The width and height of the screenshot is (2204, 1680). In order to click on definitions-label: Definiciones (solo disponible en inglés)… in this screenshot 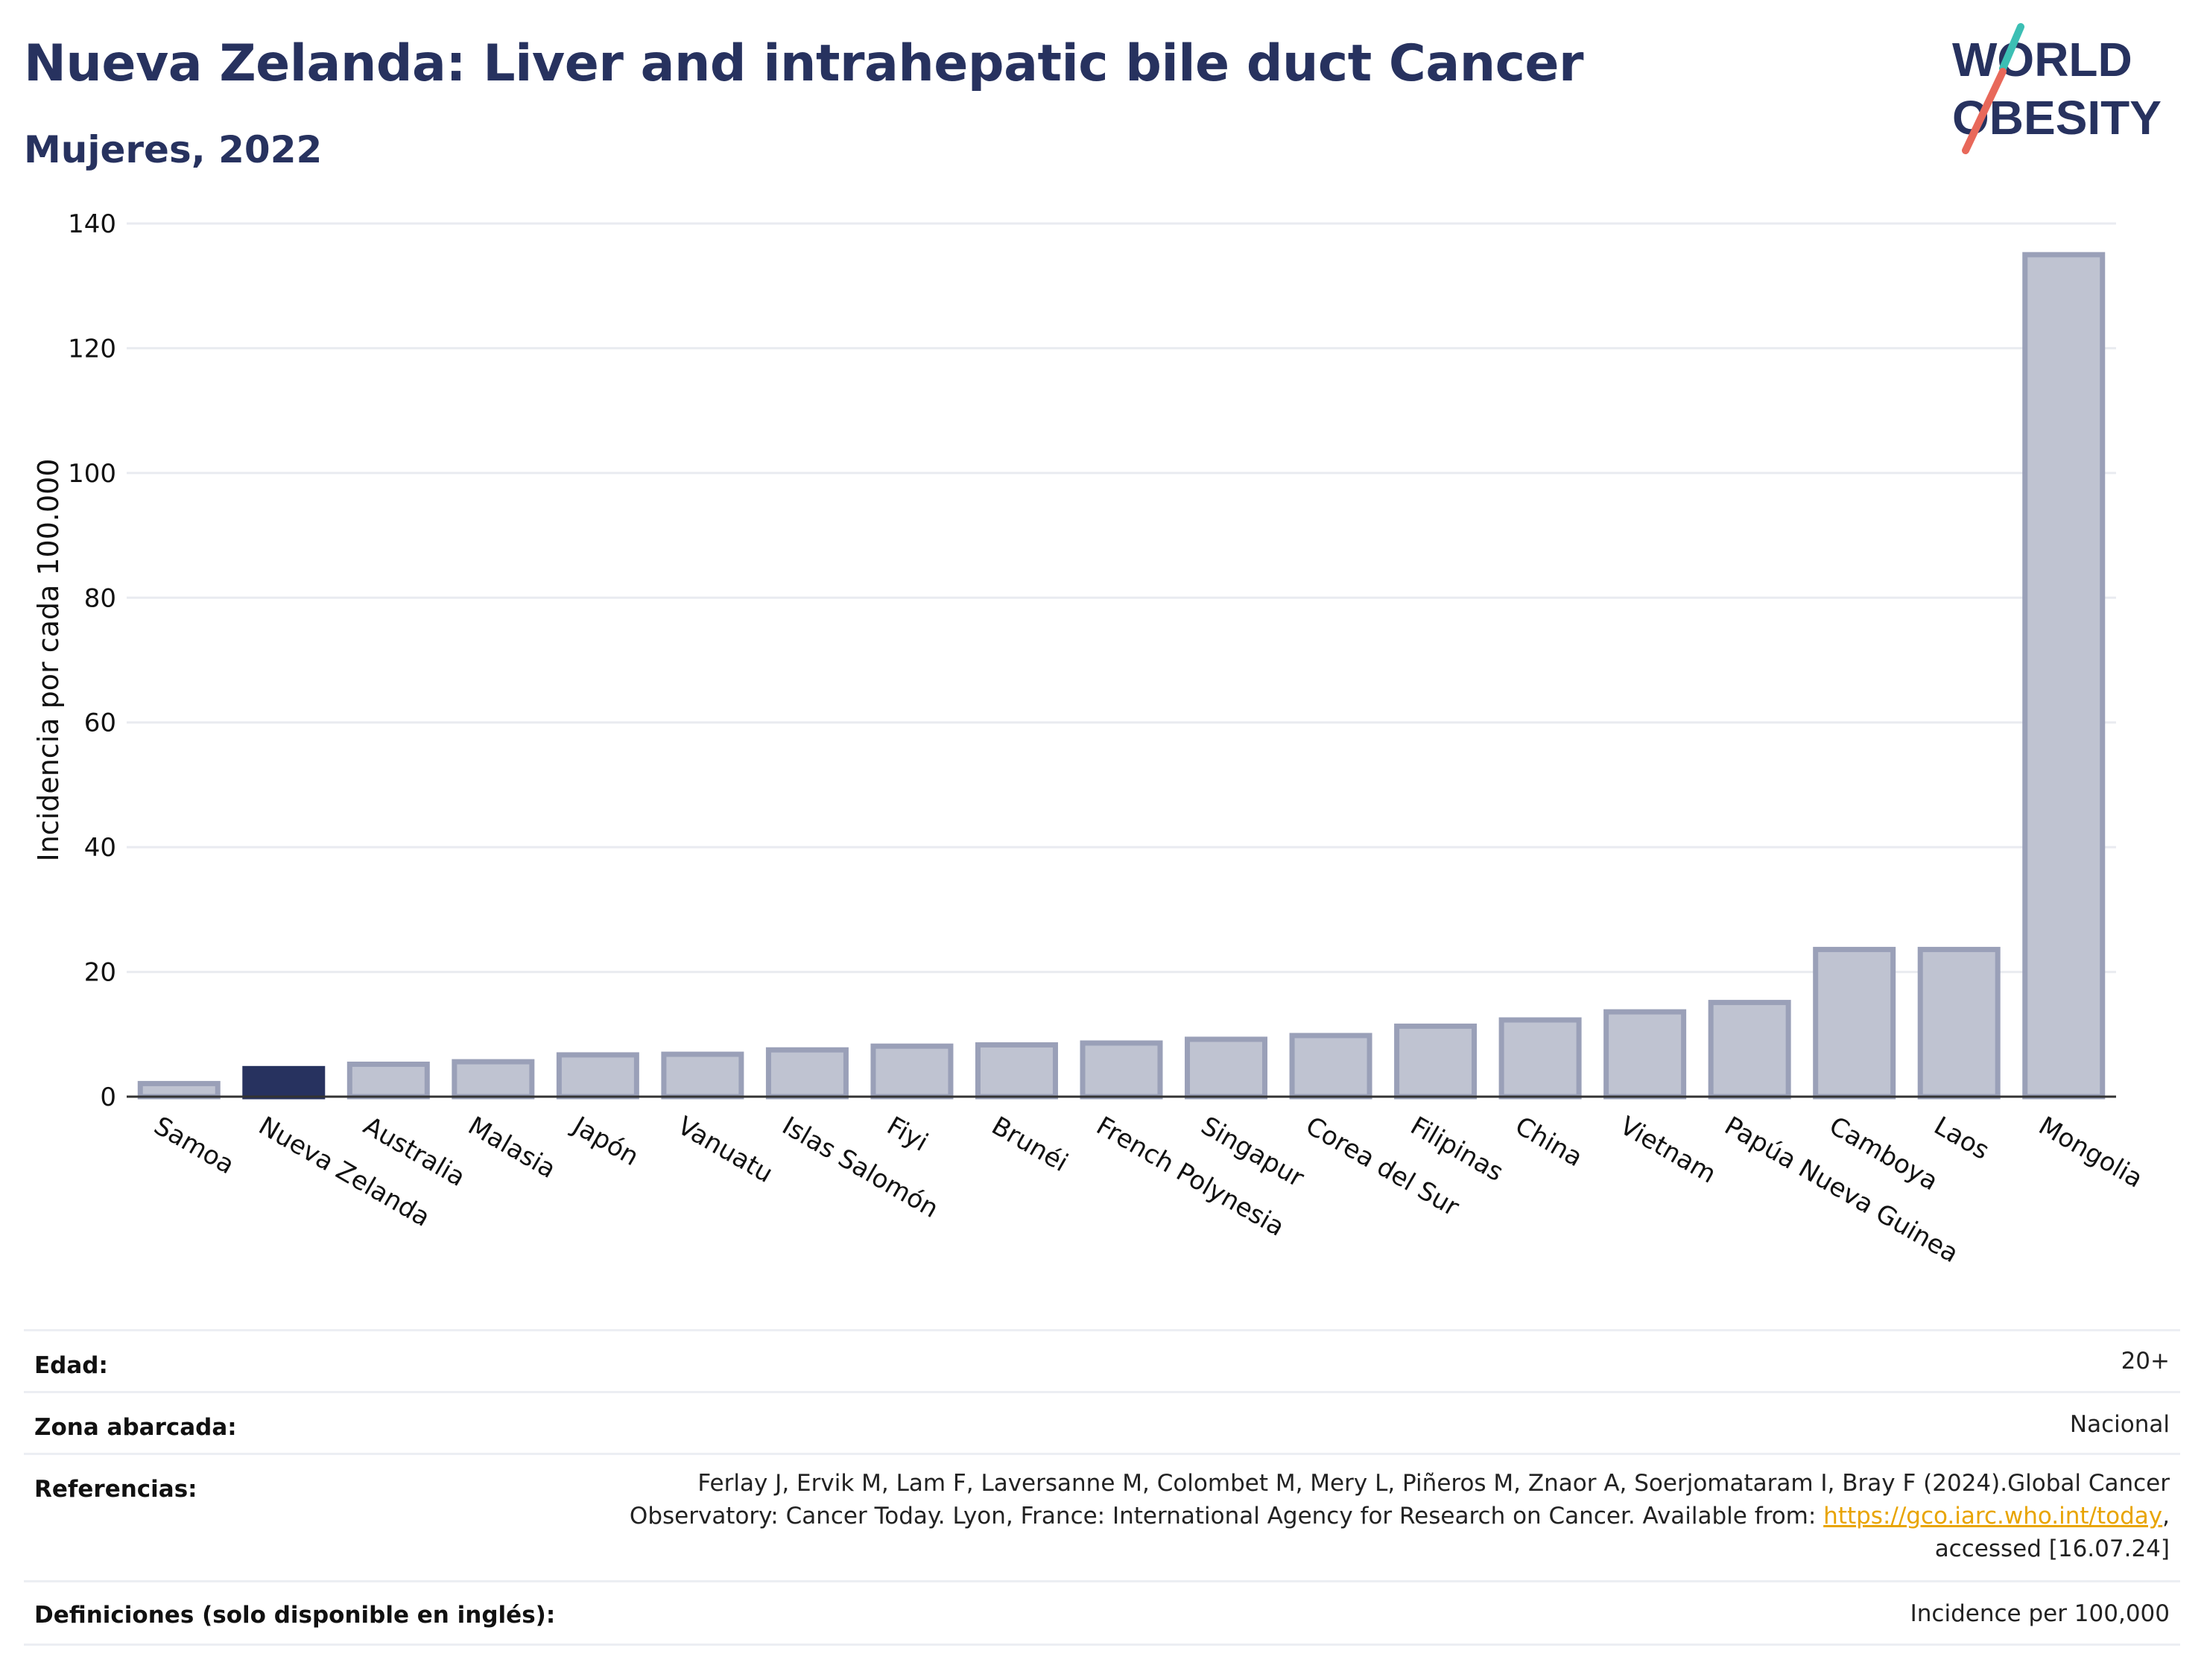, I will do `click(295, 1615)`.